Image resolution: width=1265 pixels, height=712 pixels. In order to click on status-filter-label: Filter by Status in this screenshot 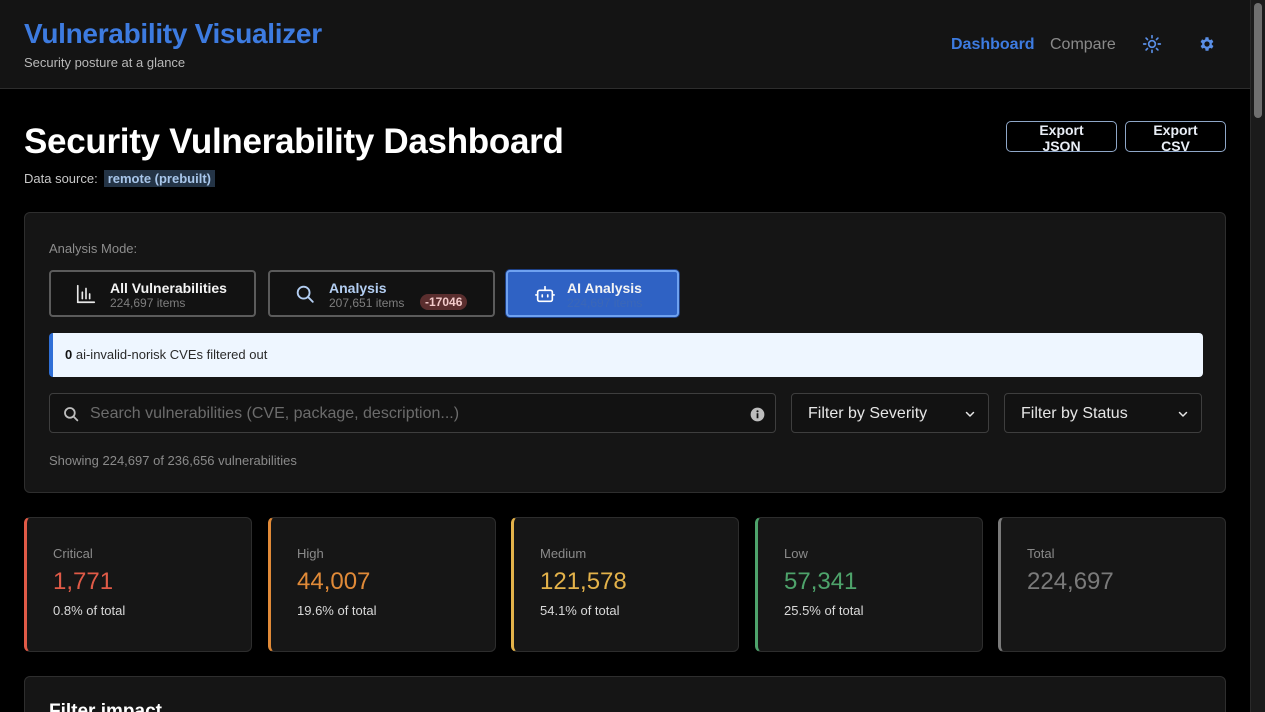, I will do `click(1074, 413)`.